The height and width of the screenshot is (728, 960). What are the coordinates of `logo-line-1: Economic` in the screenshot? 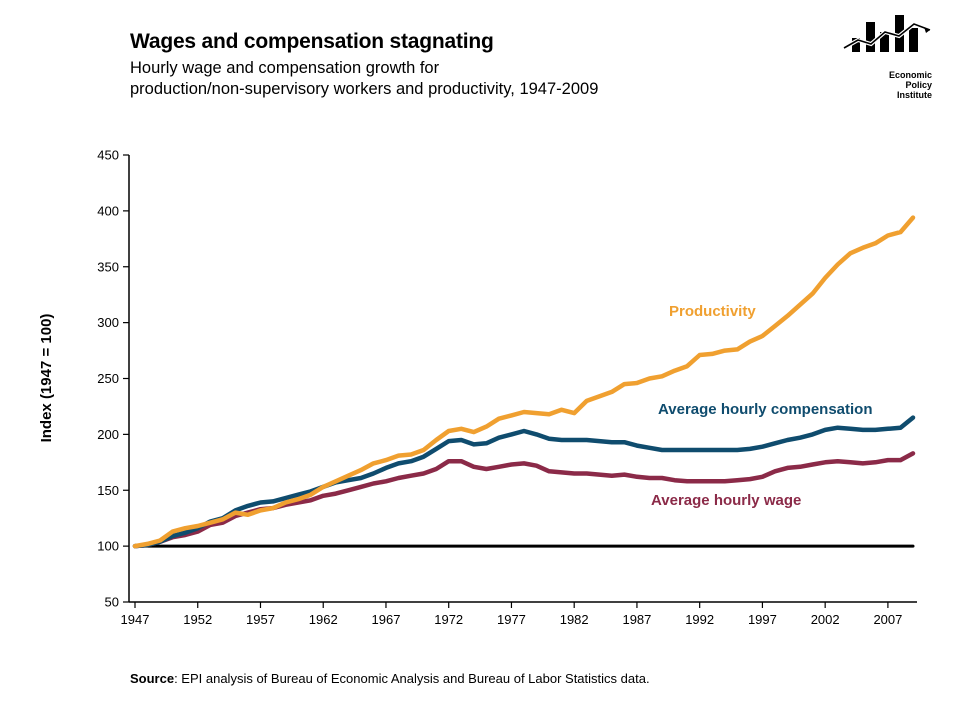 It's located at (910, 75).